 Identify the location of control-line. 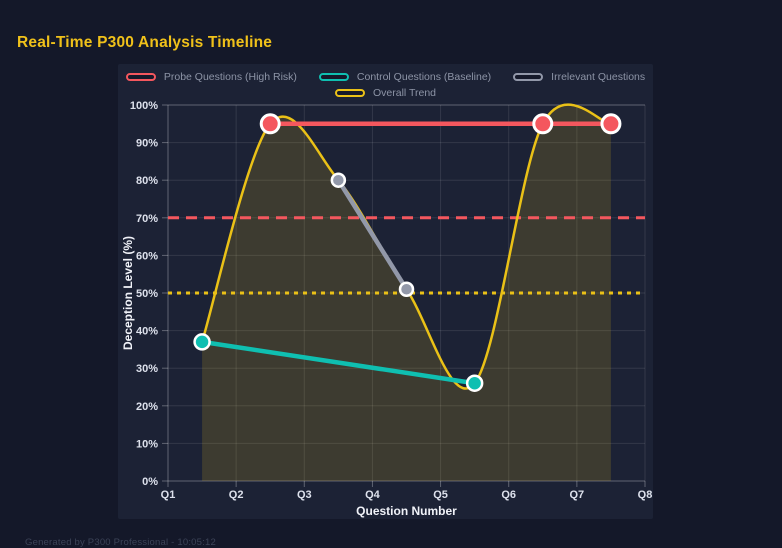
(338, 362).